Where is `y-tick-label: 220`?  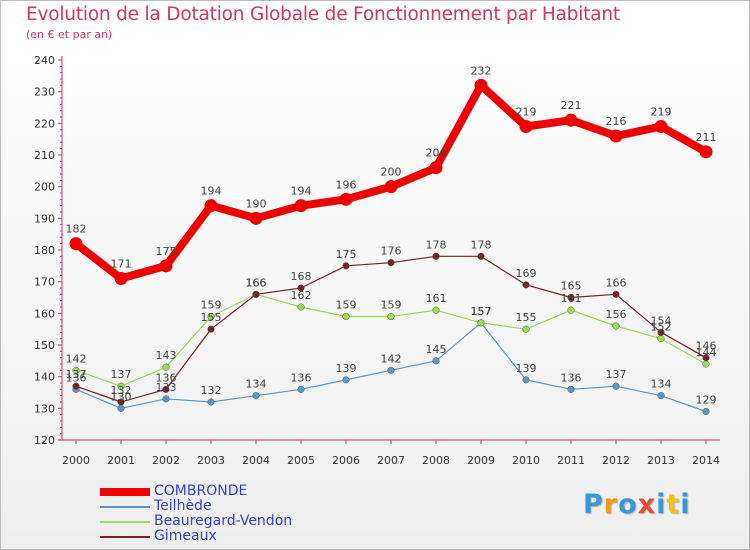
y-tick-label: 220 is located at coordinates (44, 123).